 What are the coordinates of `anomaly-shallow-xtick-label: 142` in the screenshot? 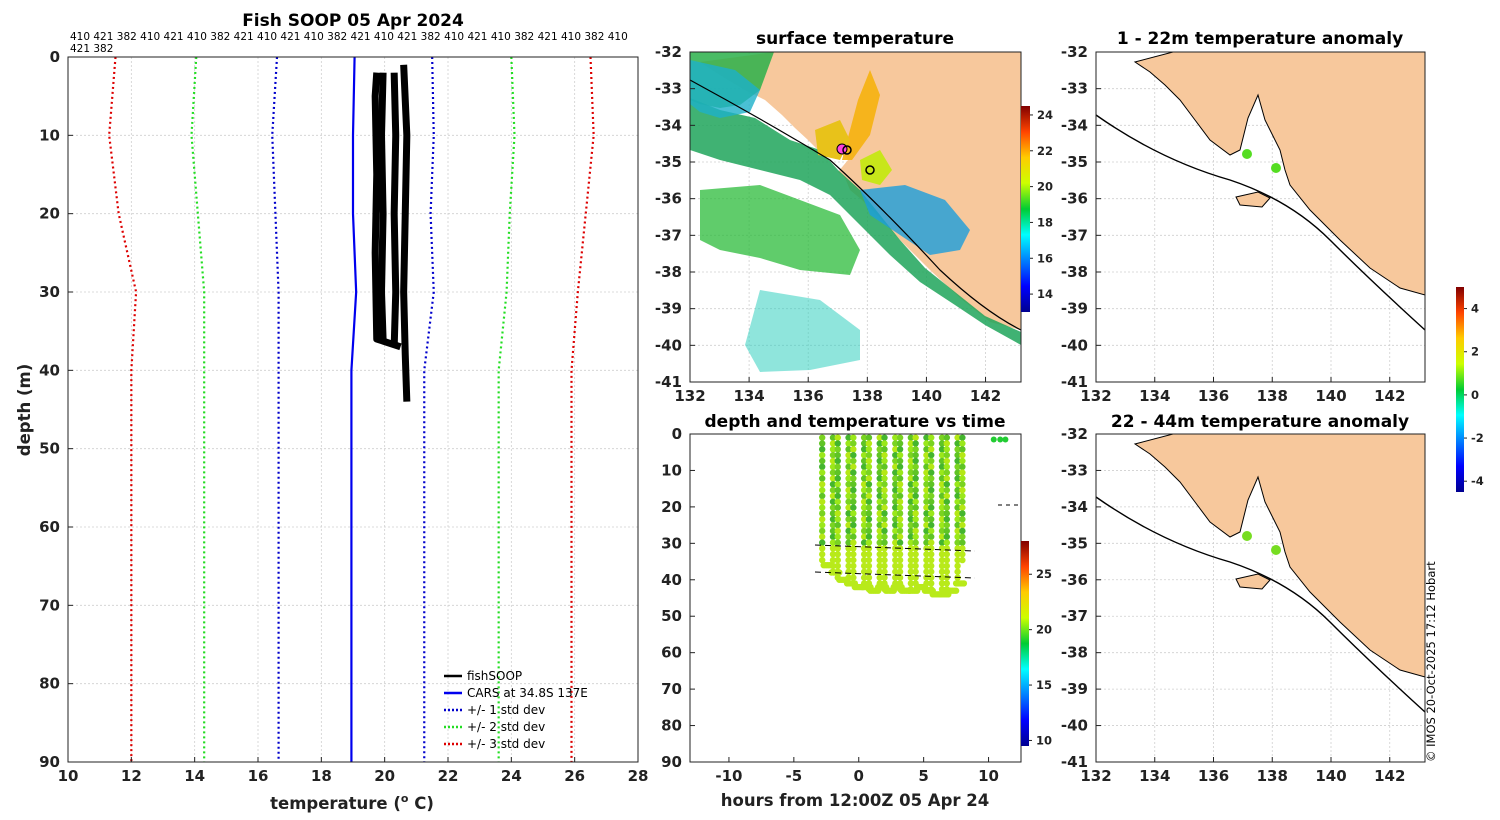 It's located at (1389, 396).